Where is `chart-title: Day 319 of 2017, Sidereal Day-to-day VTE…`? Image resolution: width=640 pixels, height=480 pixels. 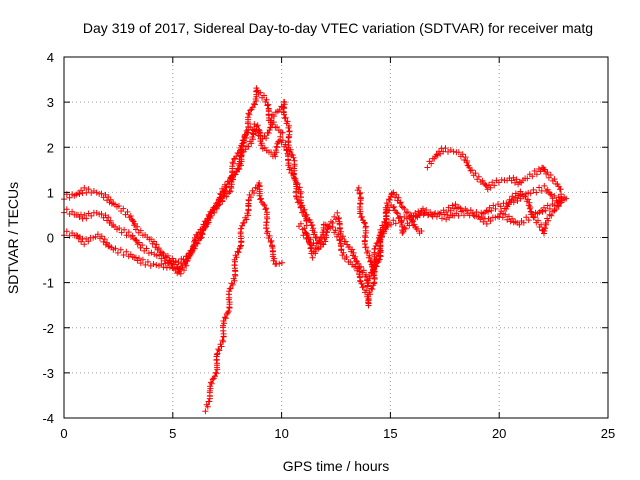 chart-title: Day 319 of 2017, Sidereal Day-to-day VTE… is located at coordinates (338, 28).